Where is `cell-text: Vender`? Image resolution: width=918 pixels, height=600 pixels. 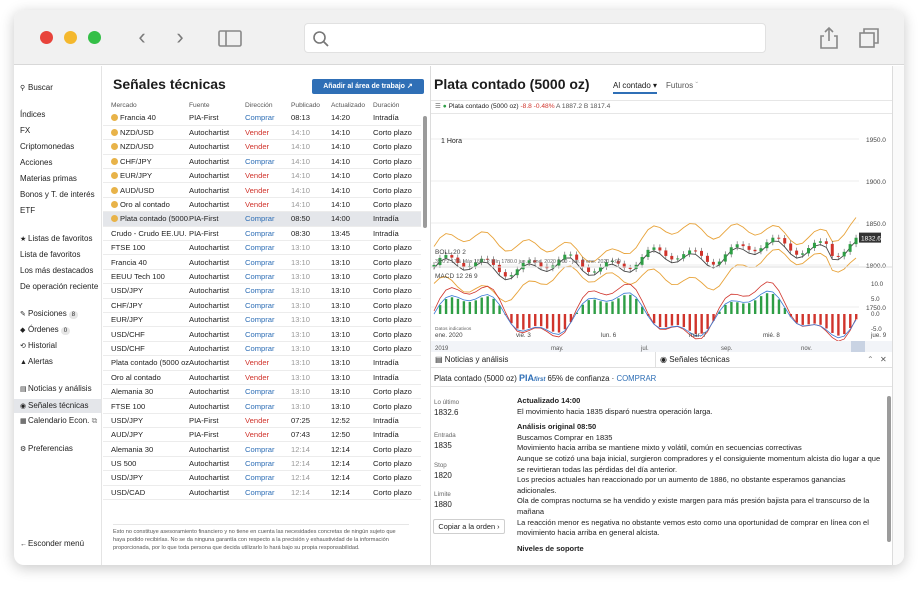 cell-text: Vender is located at coordinates (257, 435).